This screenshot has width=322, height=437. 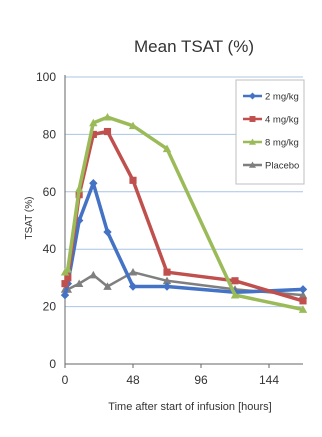 I want to click on x-tick-label: 48, so click(x=133, y=380).